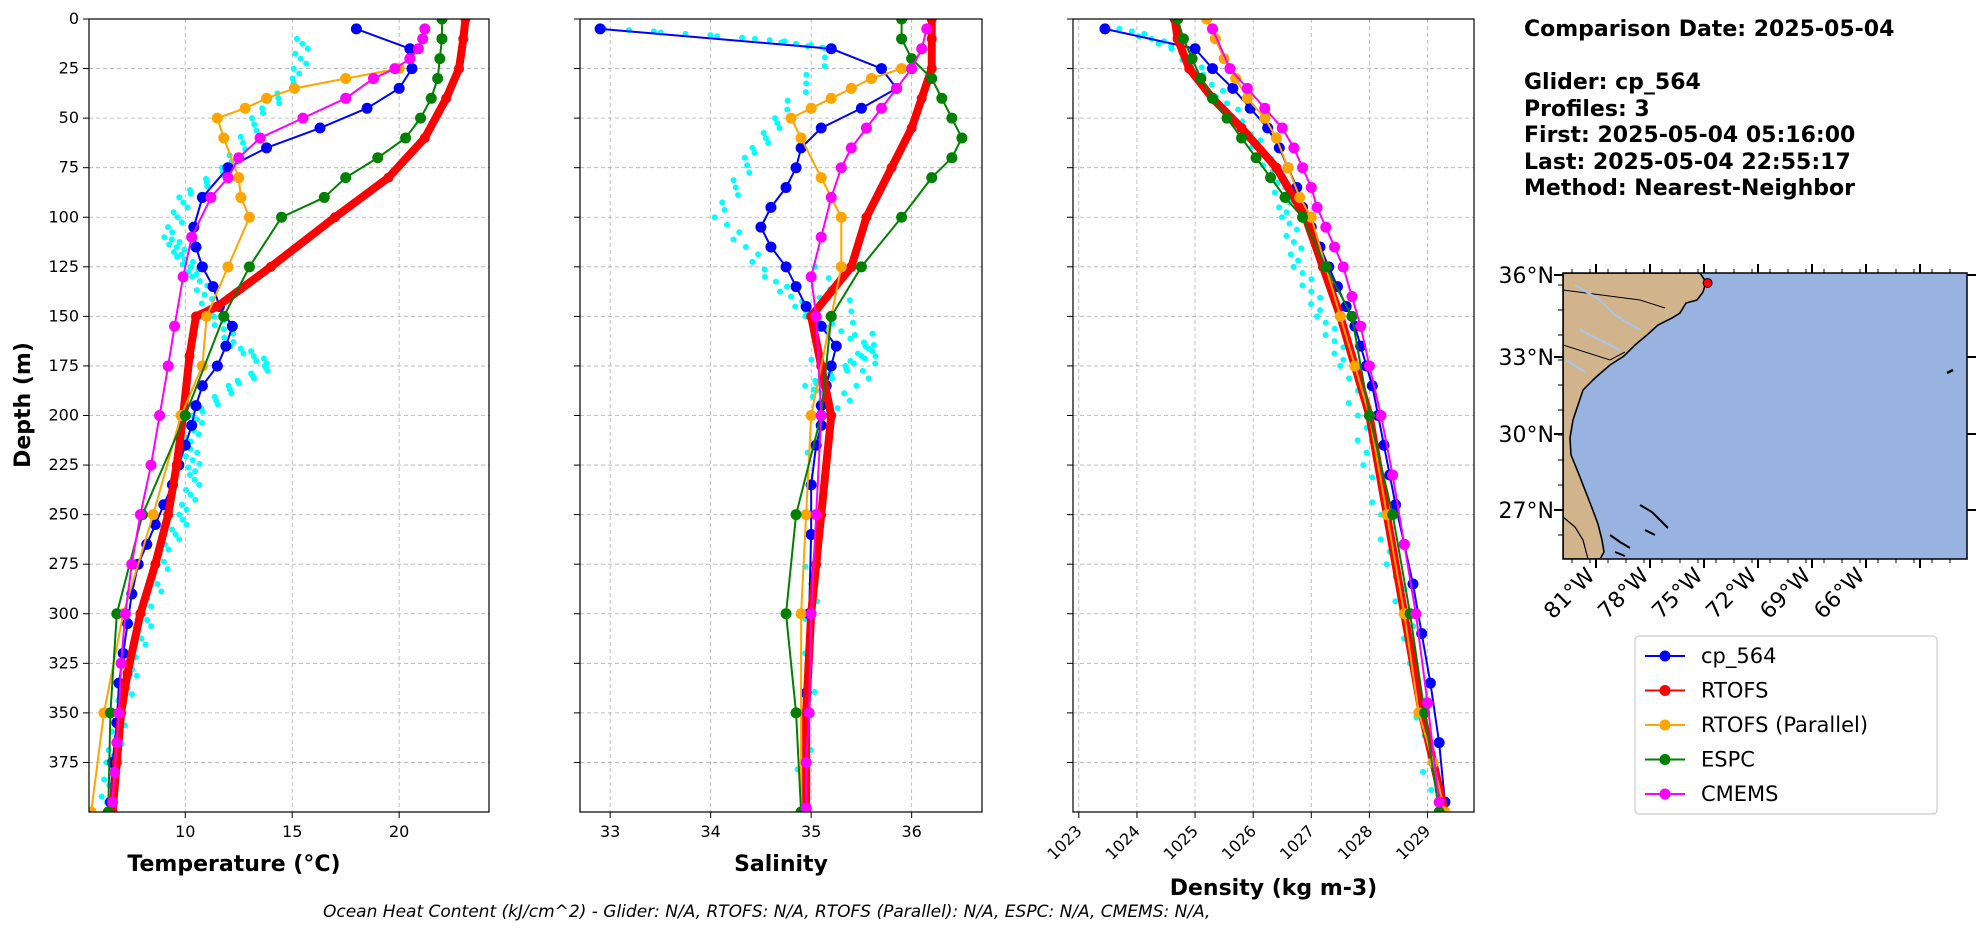 The height and width of the screenshot is (934, 1978). What do you see at coordinates (63, 315) in the screenshot?
I see `y-tick-label: 150` at bounding box center [63, 315].